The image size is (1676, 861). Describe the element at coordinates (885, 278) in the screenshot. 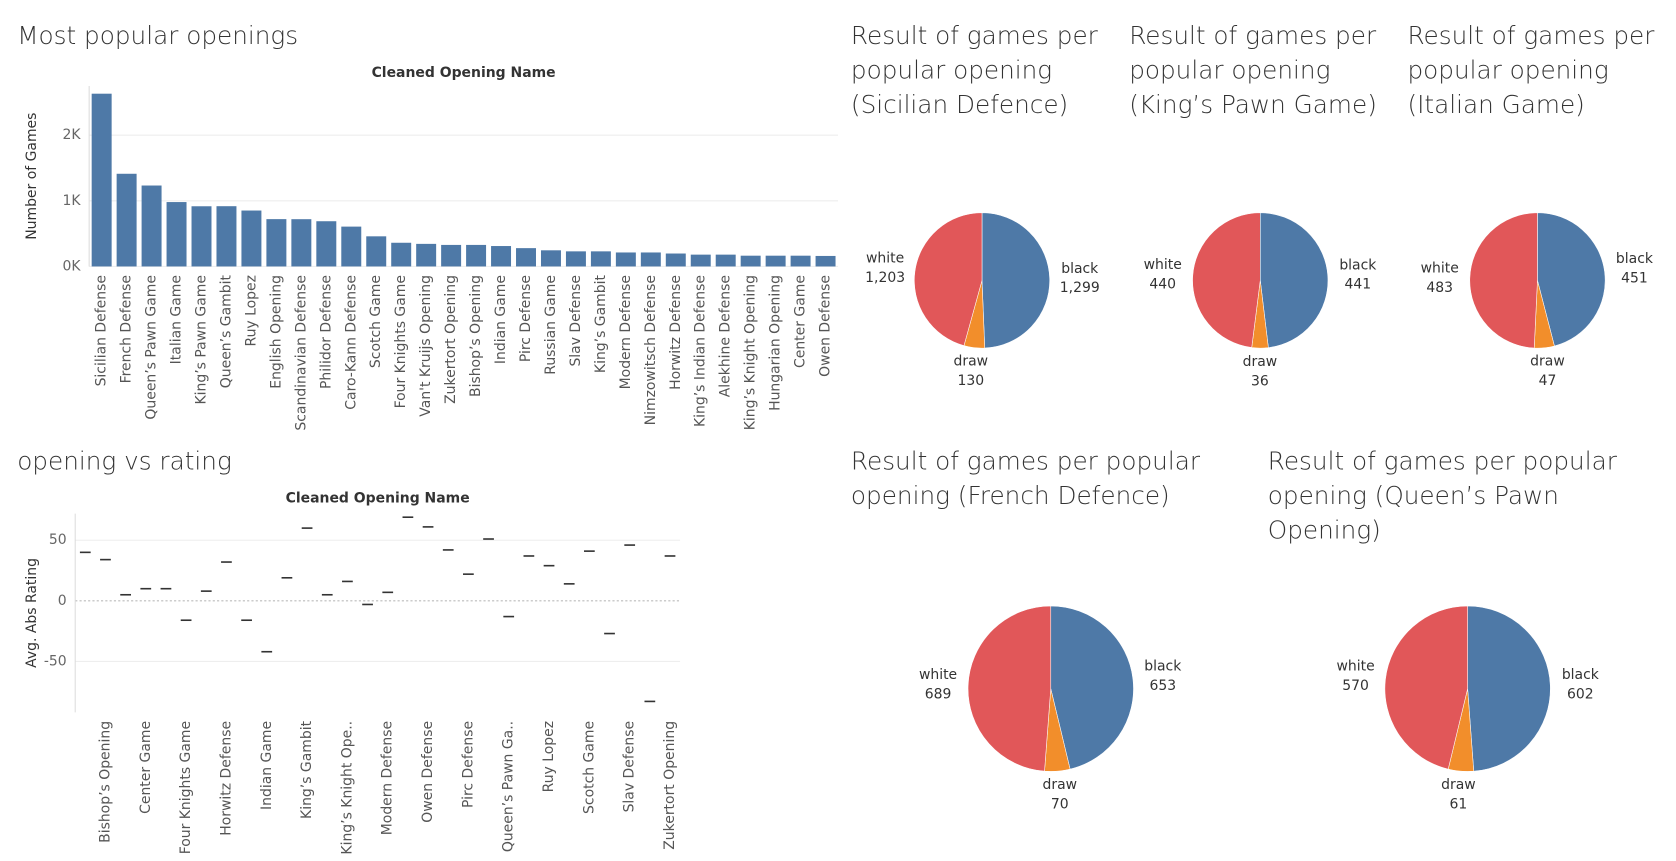

I see `slice-value: 1,203` at that location.